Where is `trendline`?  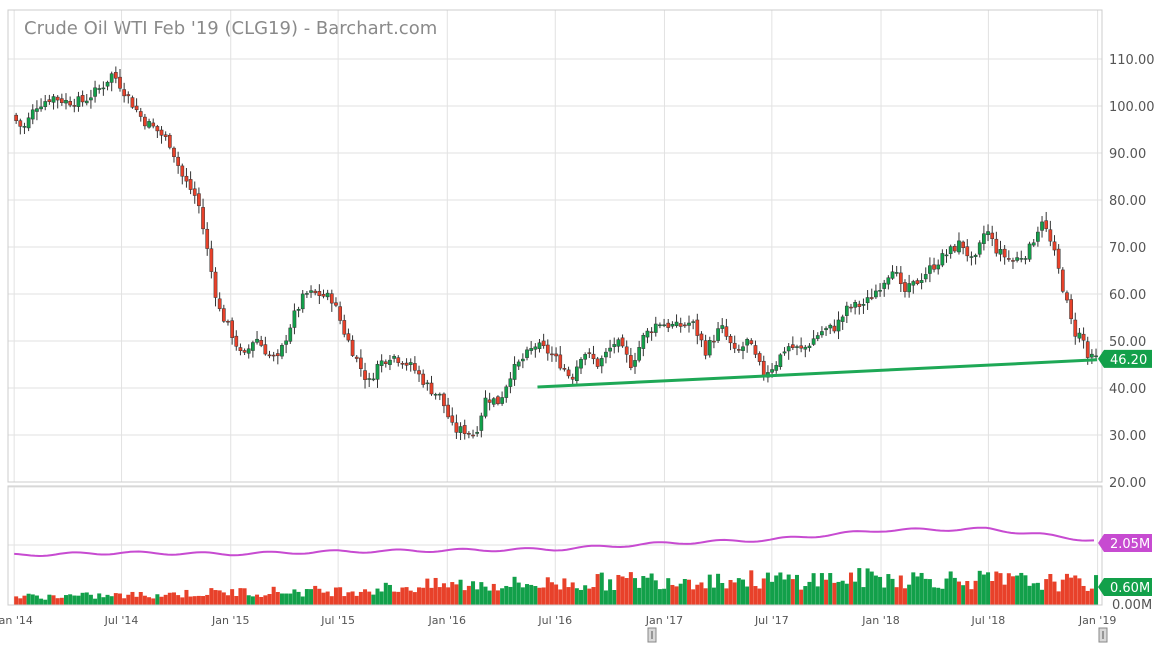 trendline is located at coordinates (817, 373).